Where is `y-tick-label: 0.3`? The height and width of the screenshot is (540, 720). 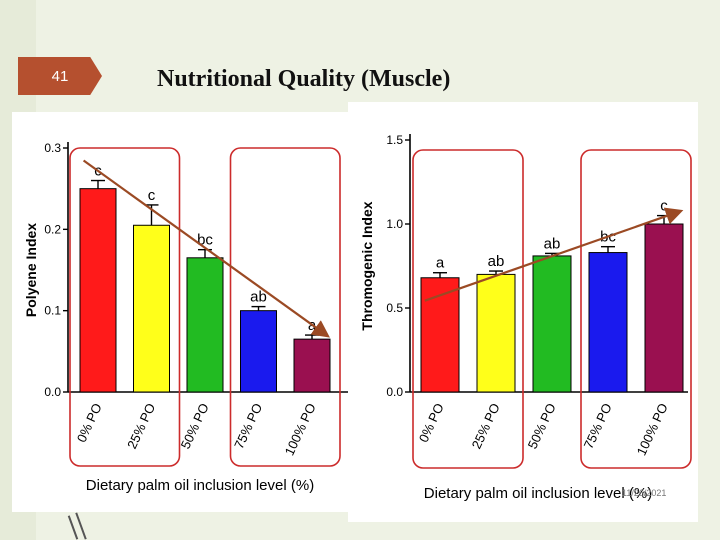 y-tick-label: 0.3 is located at coordinates (52, 148).